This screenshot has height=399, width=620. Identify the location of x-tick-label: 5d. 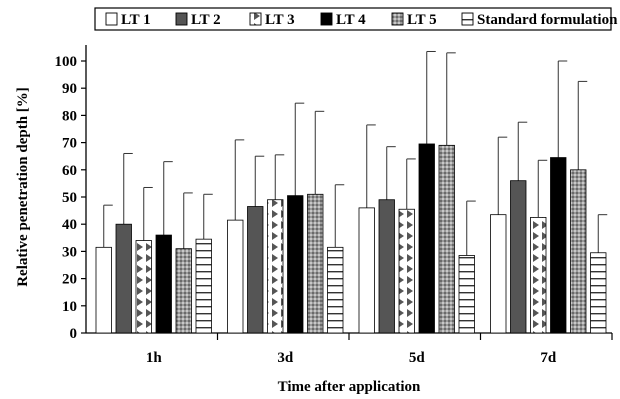
(417, 358).